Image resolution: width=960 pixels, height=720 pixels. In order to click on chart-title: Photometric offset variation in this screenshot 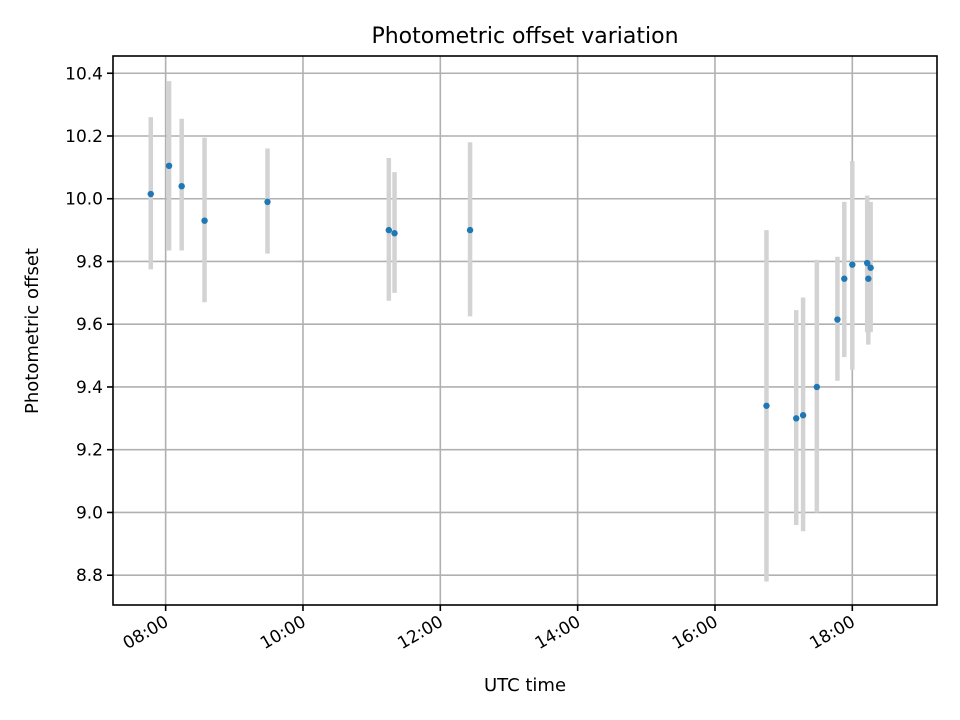, I will do `click(524, 36)`.